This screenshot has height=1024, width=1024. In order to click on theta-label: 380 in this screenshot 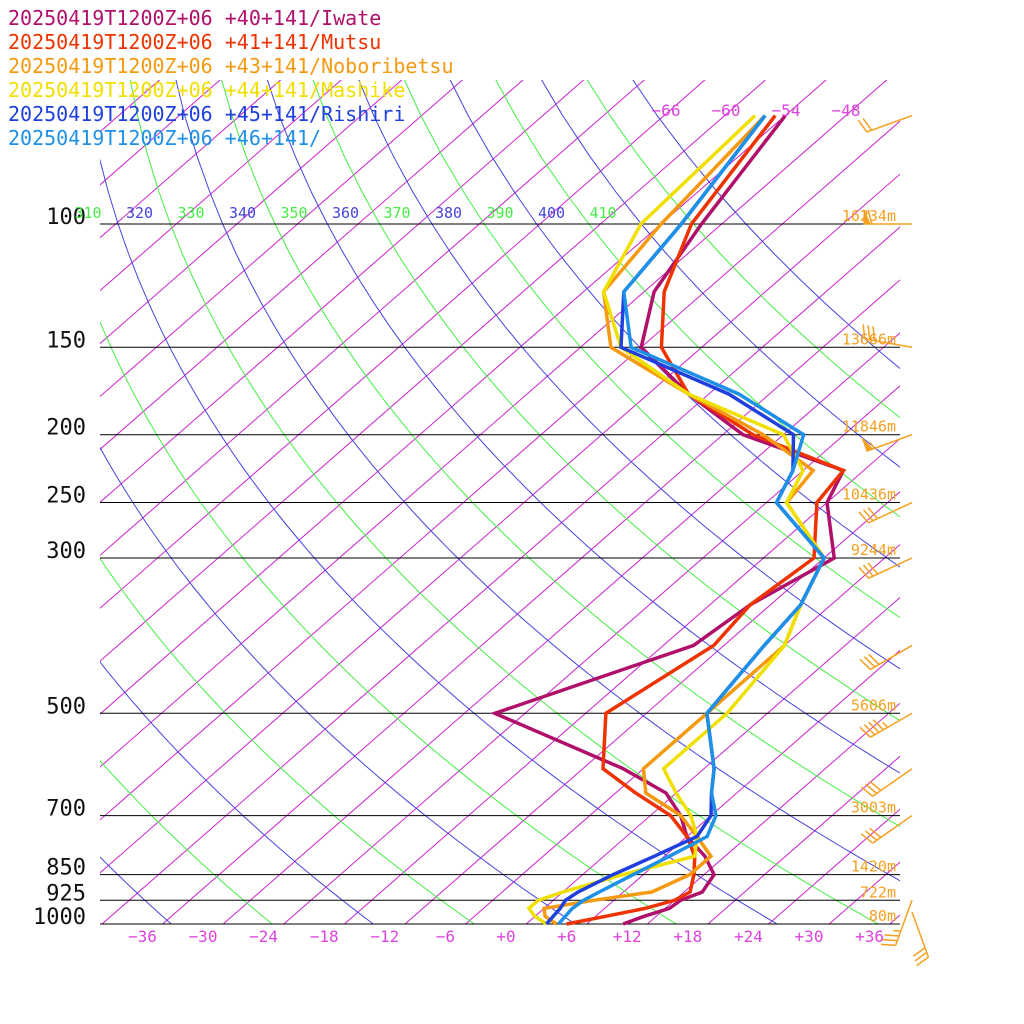, I will do `click(448, 213)`.